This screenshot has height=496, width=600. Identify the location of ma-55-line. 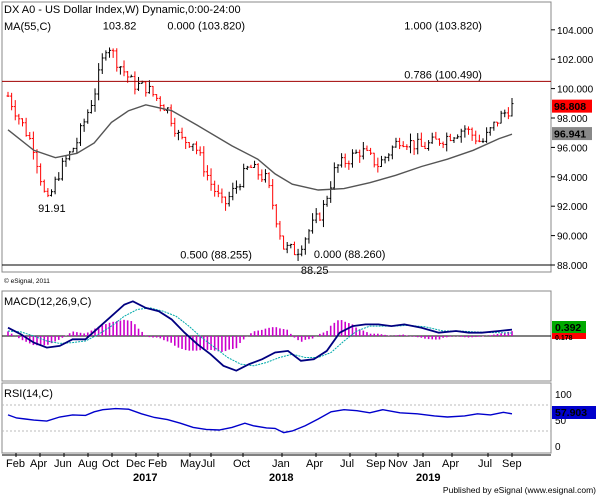
(260, 147).